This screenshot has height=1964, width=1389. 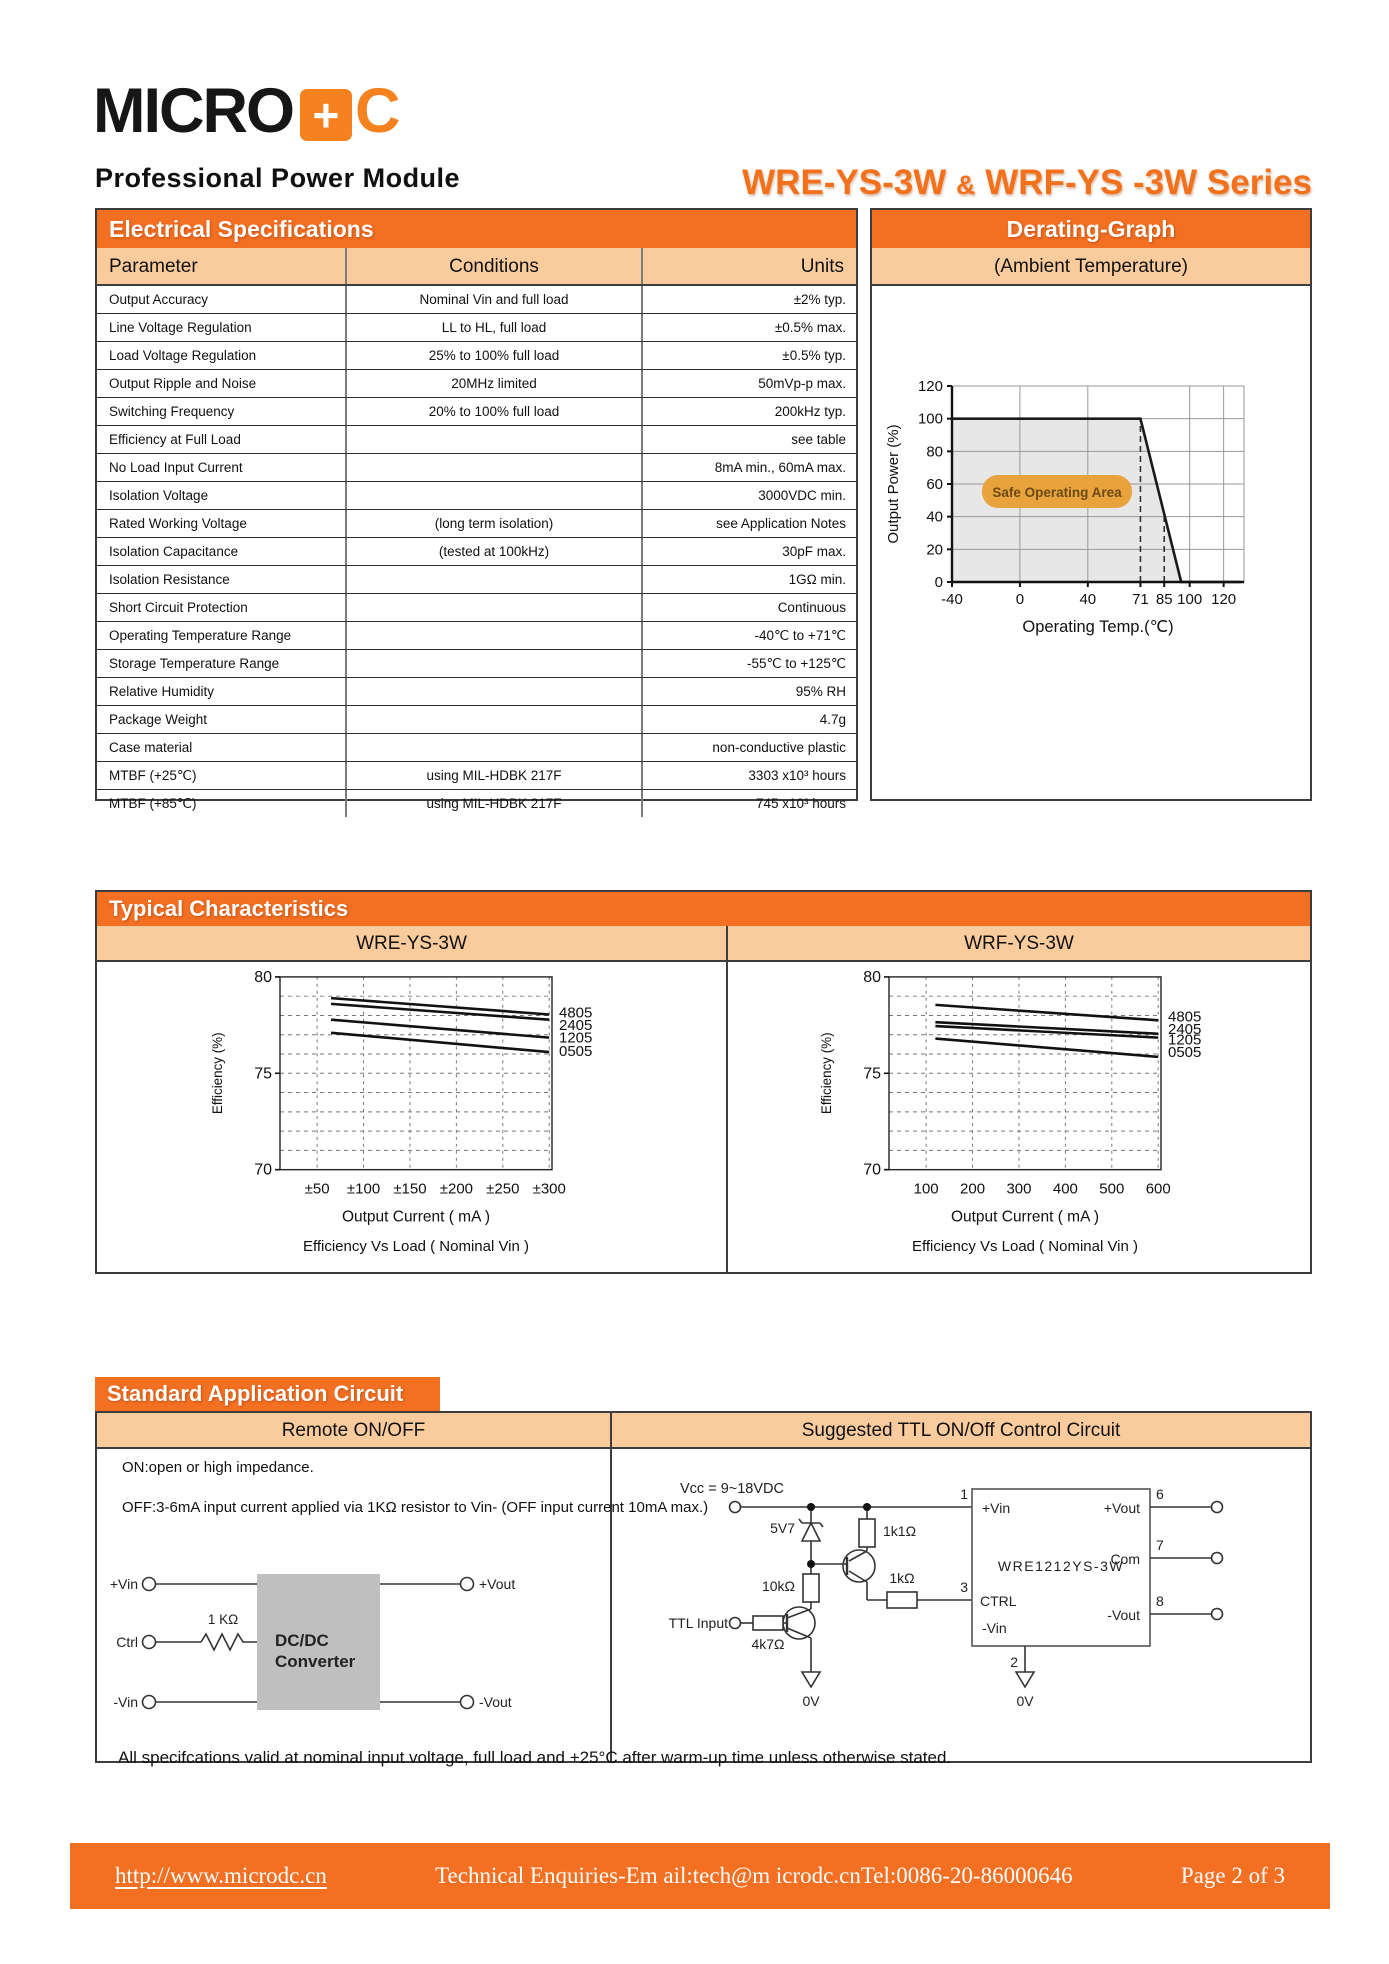 What do you see at coordinates (1025, 1701) in the screenshot?
I see `gnd2-label: 0V` at bounding box center [1025, 1701].